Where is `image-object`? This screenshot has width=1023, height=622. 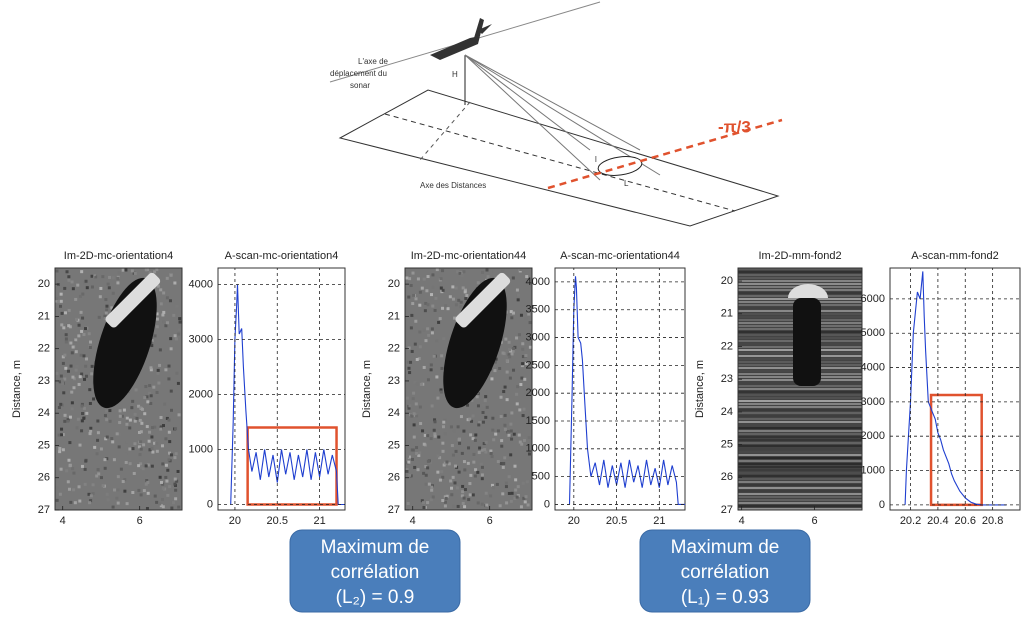 image-object is located at coordinates (808, 291).